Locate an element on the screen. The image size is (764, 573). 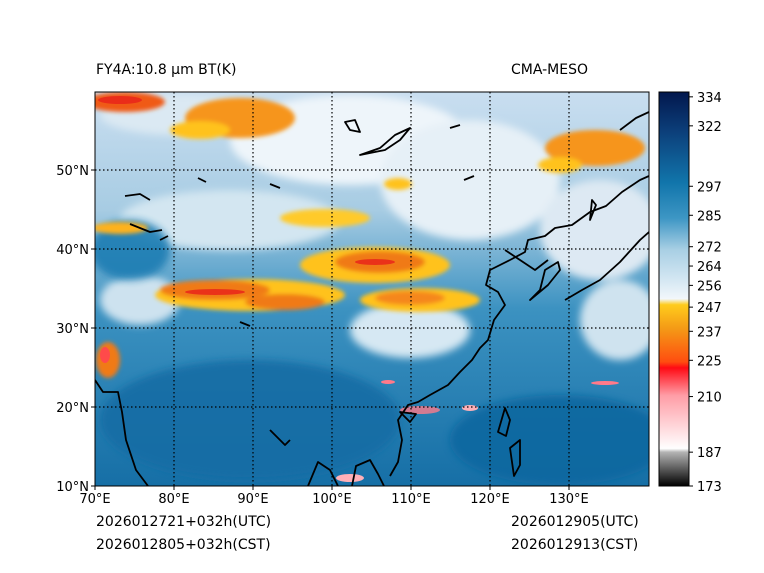
lon-label: 80°E is located at coordinates (173, 499).